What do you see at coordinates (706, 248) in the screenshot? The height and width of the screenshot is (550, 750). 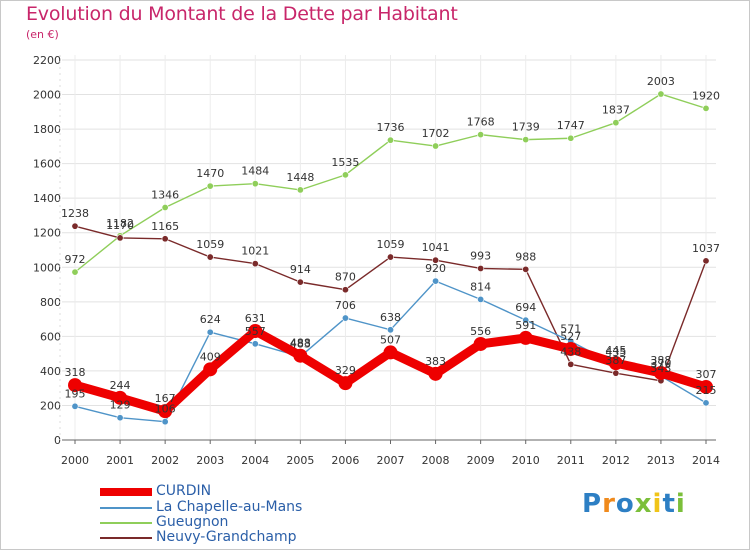 I see `data-label: 1037` at bounding box center [706, 248].